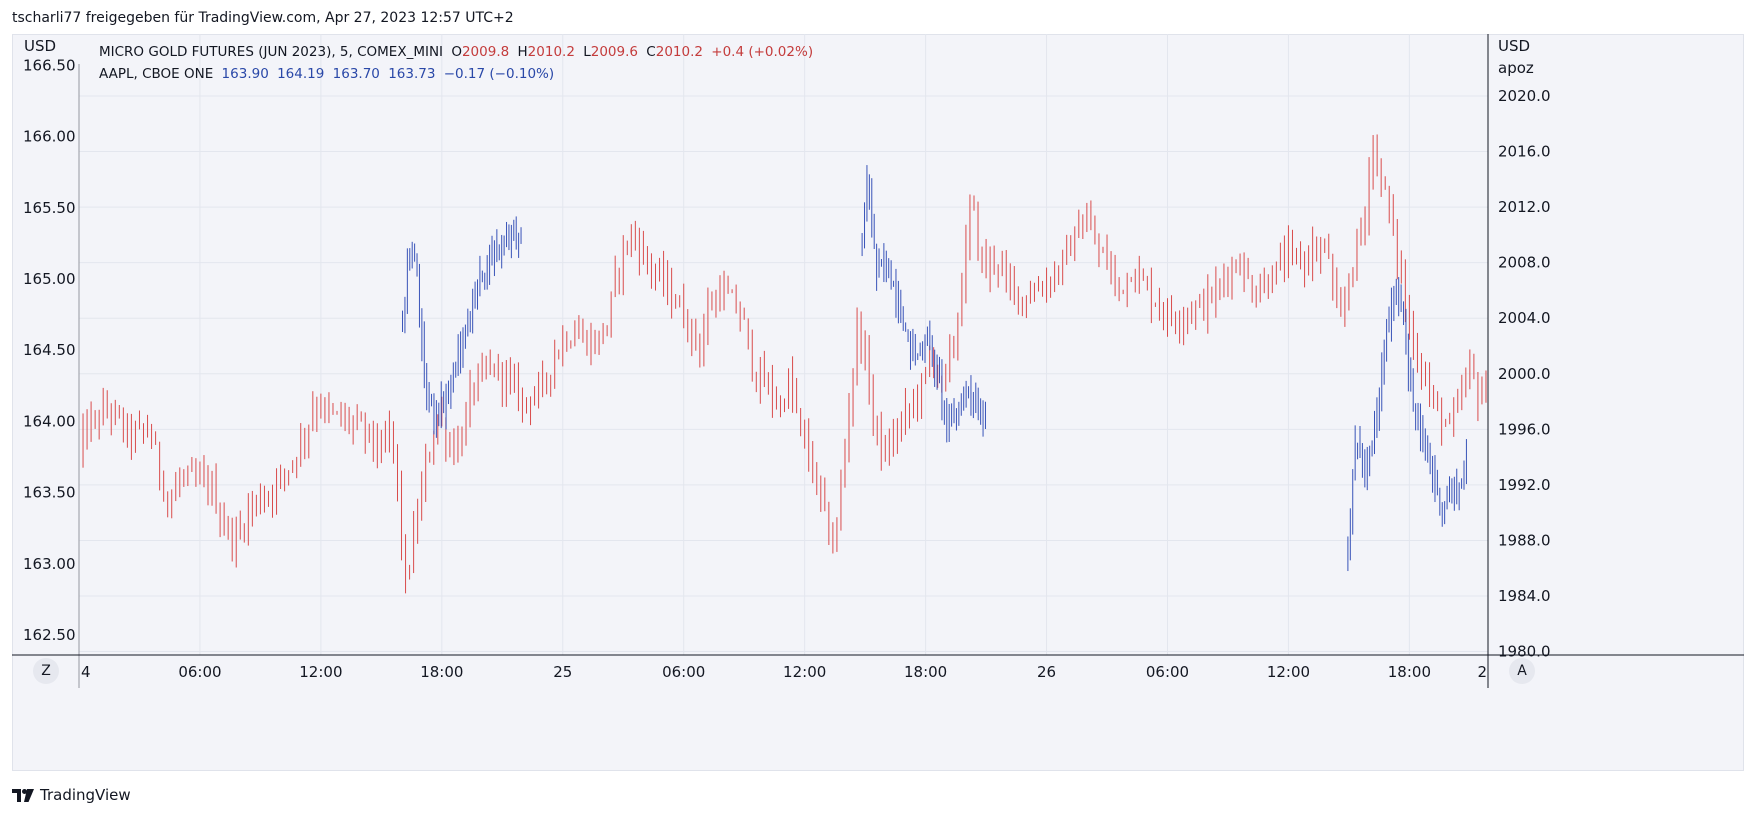 This screenshot has width=1756, height=816. I want to click on right-tick-label: 2012.0, so click(1524, 207).